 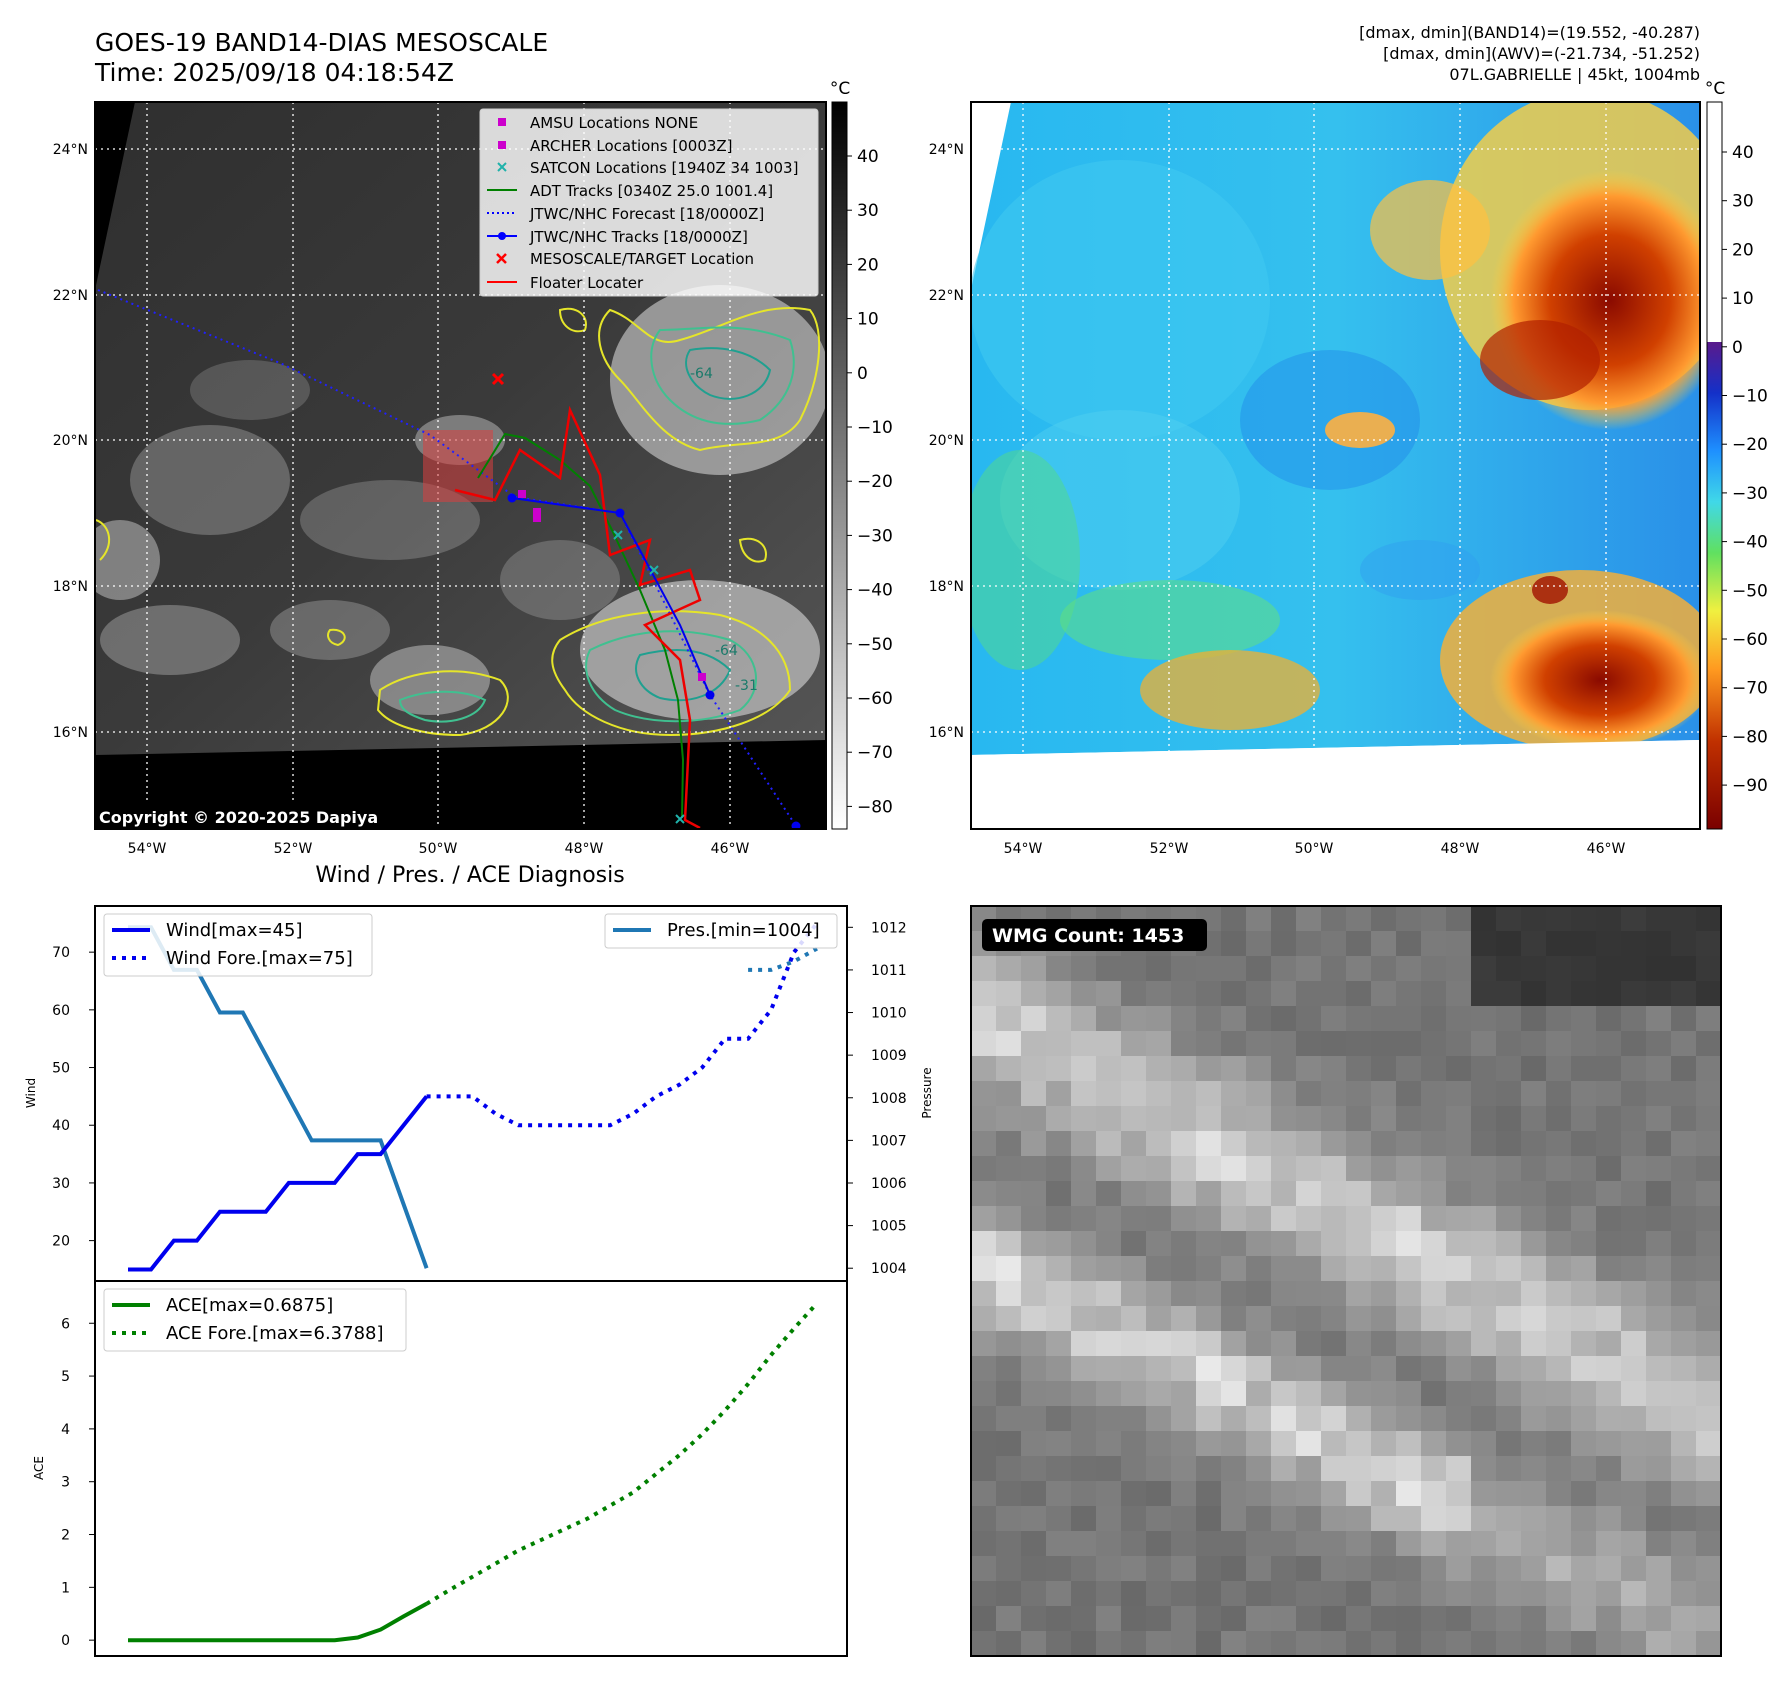 I want to click on wv-colorbar-tick-5: −10, so click(x=1750, y=397).